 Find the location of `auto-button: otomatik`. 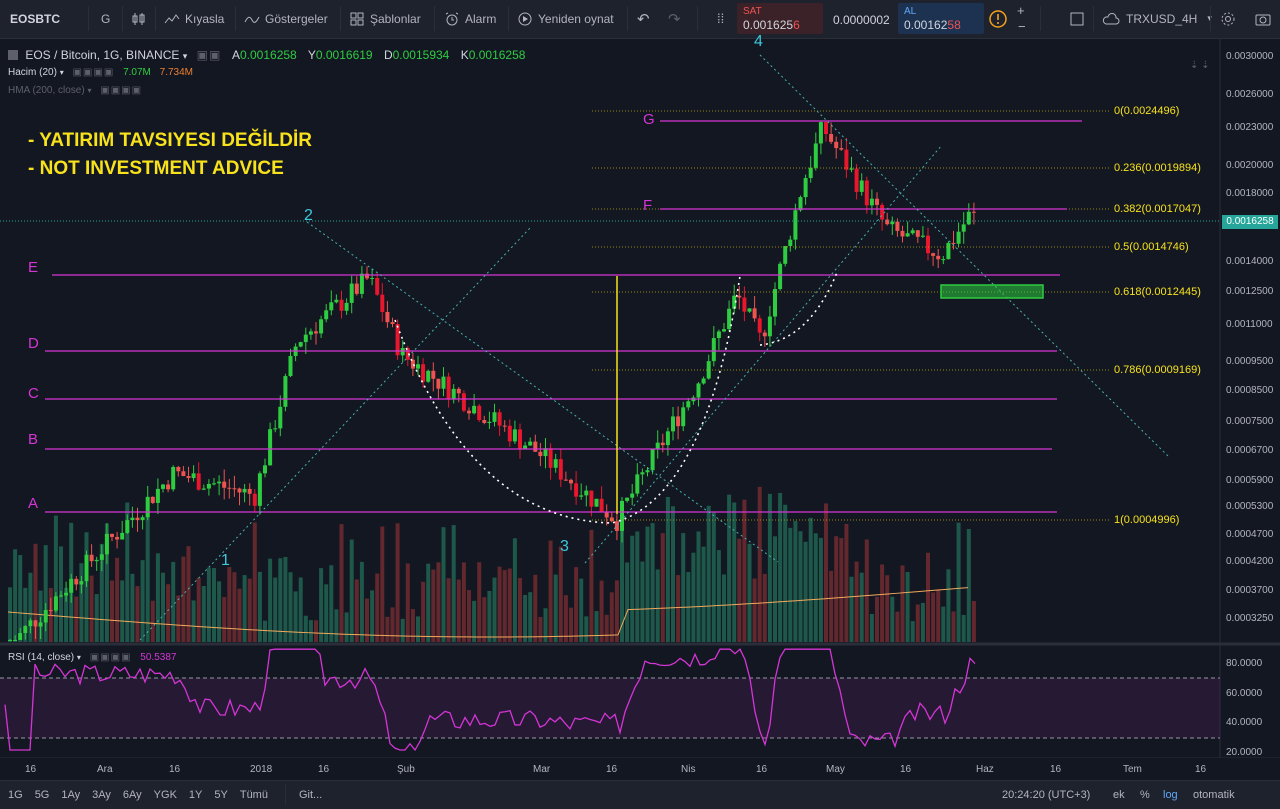

auto-button: otomatik is located at coordinates (1214, 794).